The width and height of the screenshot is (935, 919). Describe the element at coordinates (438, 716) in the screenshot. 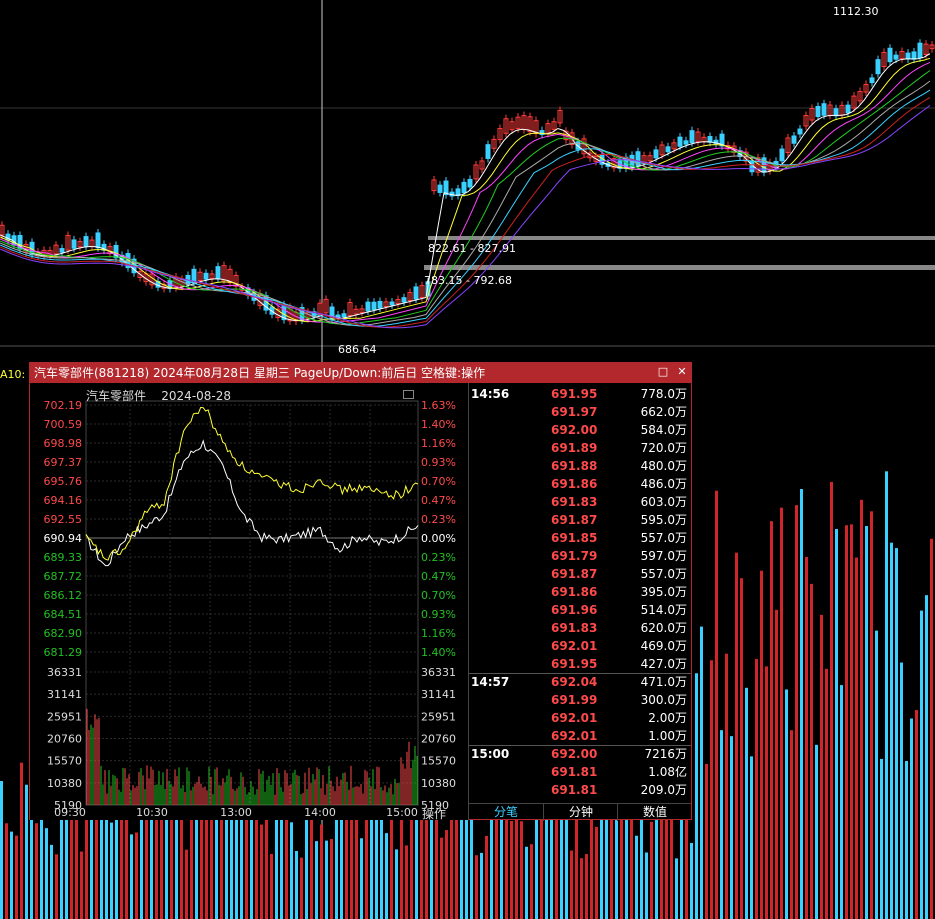

I see `volume-tick-label-right: 25951` at that location.